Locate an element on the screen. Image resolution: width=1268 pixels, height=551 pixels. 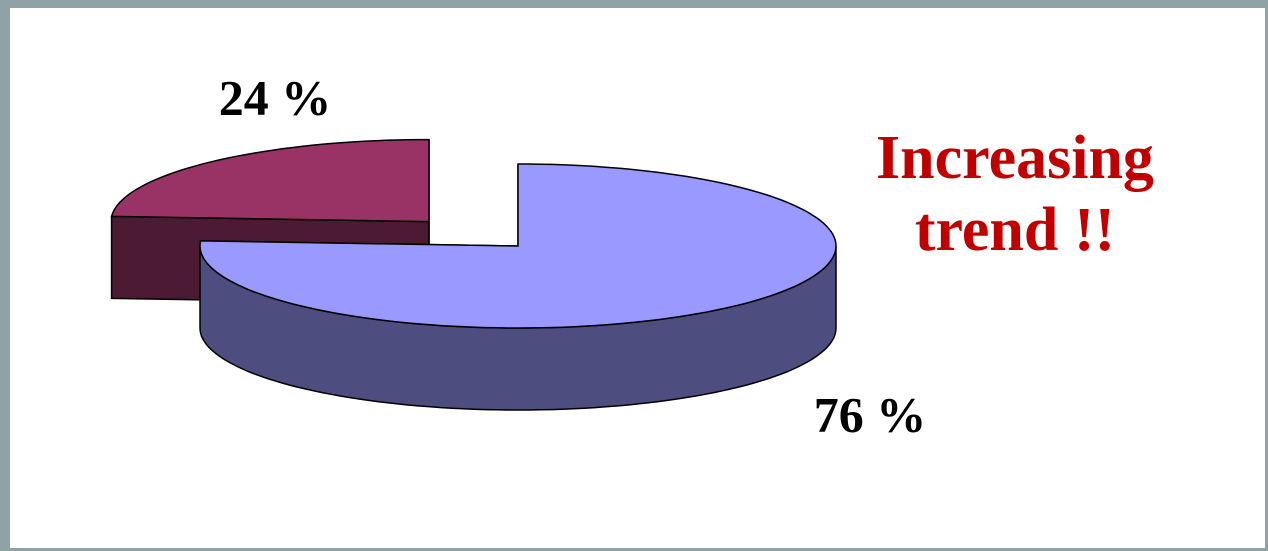
annotation: Increasing trend !! is located at coordinates (1015, 194).